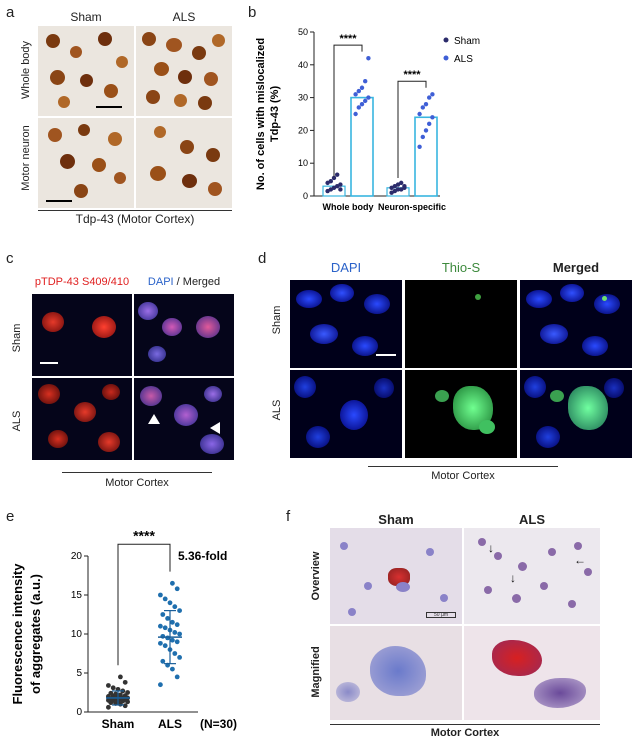 This screenshot has height=750, width=639. I want to click on panel-a-row-whole: Whole body, so click(26, 70).